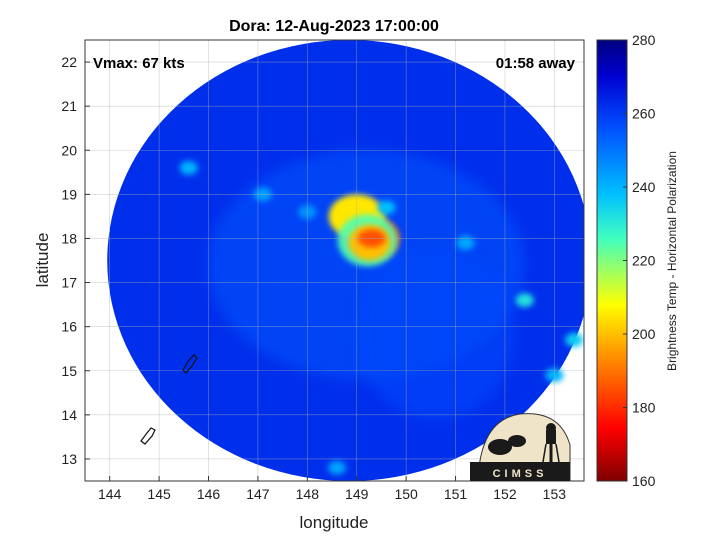  Describe the element at coordinates (69, 238) in the screenshot. I see `y-tick-label: 18` at that location.